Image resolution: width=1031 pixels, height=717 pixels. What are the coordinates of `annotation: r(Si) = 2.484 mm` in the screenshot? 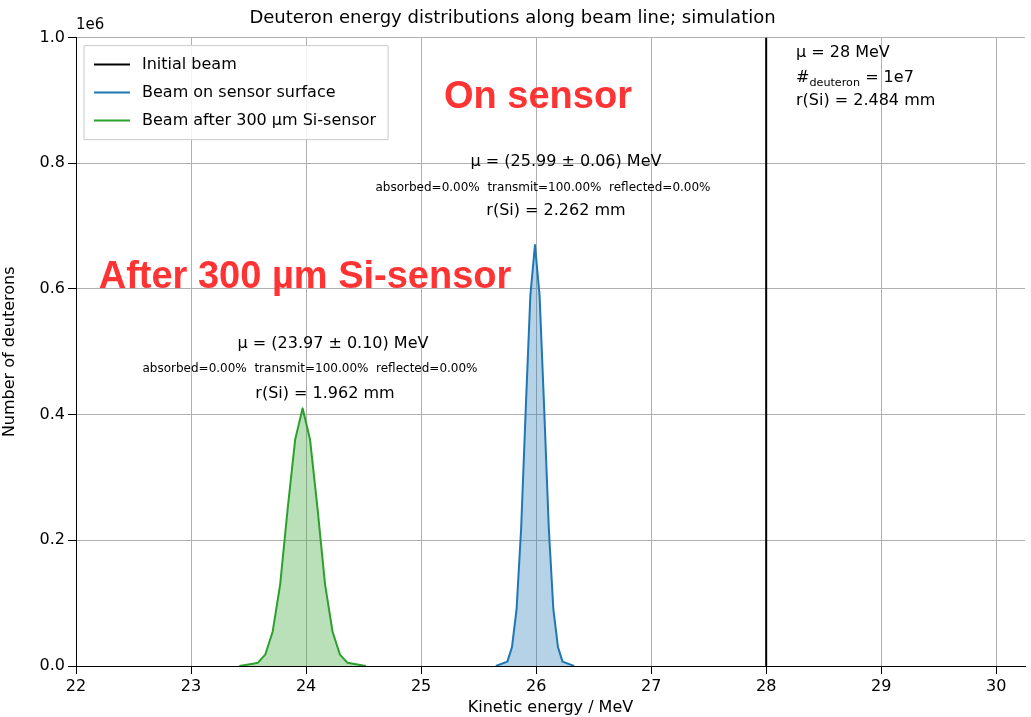 It's located at (866, 100).